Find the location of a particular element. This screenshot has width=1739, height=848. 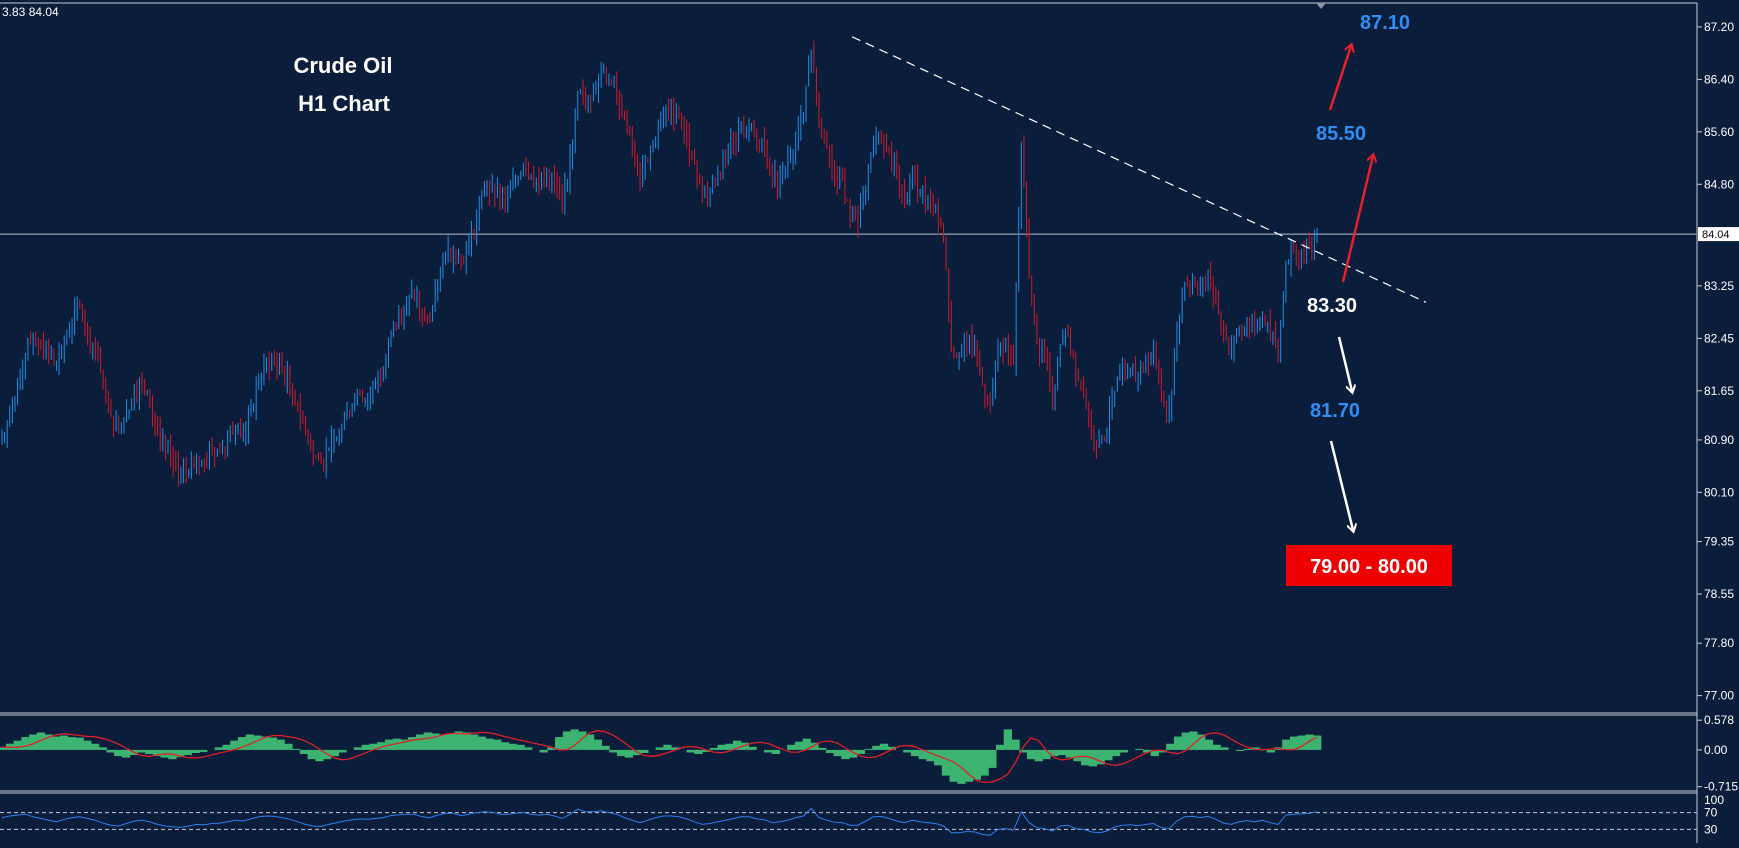

current-price-tag-label: 84.04 is located at coordinates (1716, 235).